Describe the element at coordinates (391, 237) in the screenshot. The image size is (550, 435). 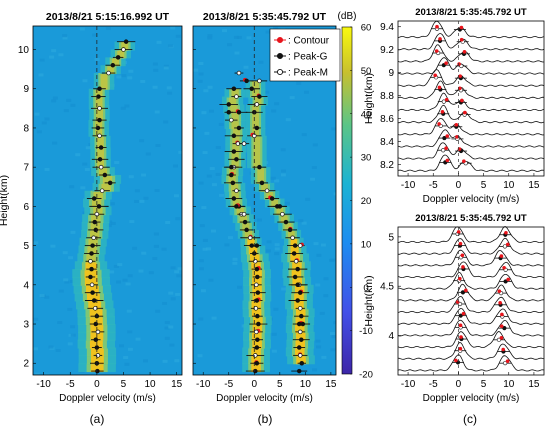
I see `panel-c-bottom-ytick-label: 5` at that location.